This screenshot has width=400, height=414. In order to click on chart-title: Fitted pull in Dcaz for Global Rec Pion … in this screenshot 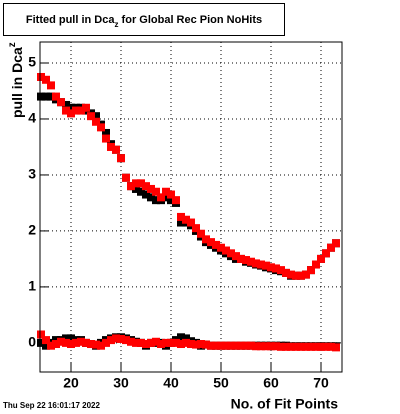, I will do `click(144, 21)`.